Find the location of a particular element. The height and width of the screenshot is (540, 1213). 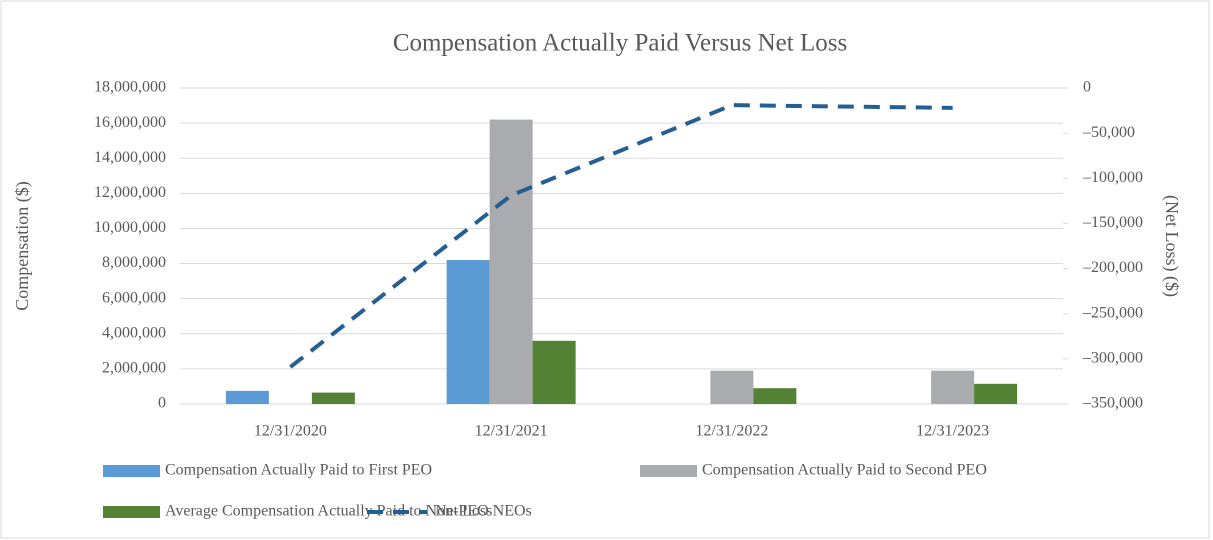

y2-tick-label: –250,000 is located at coordinates (1112, 312).